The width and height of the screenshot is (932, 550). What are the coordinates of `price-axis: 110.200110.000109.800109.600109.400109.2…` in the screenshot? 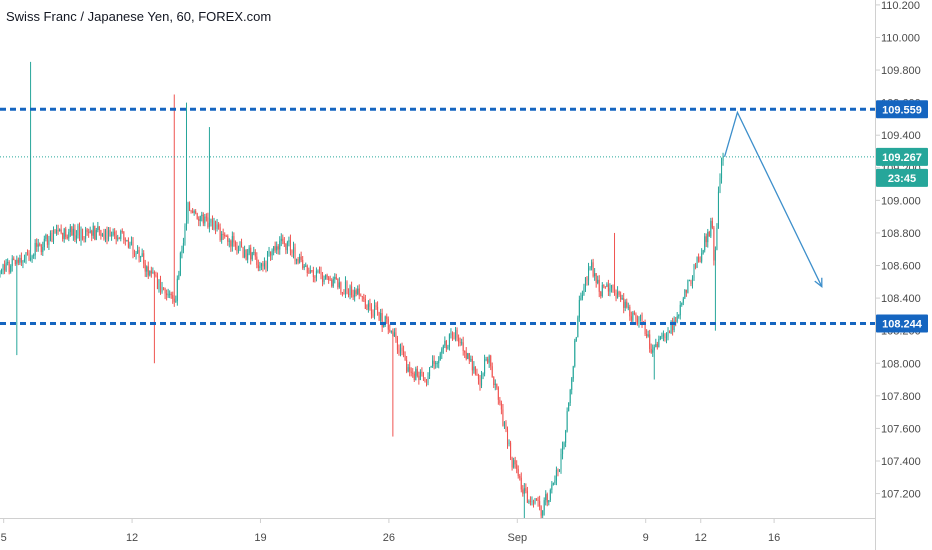 It's located at (901, 275).